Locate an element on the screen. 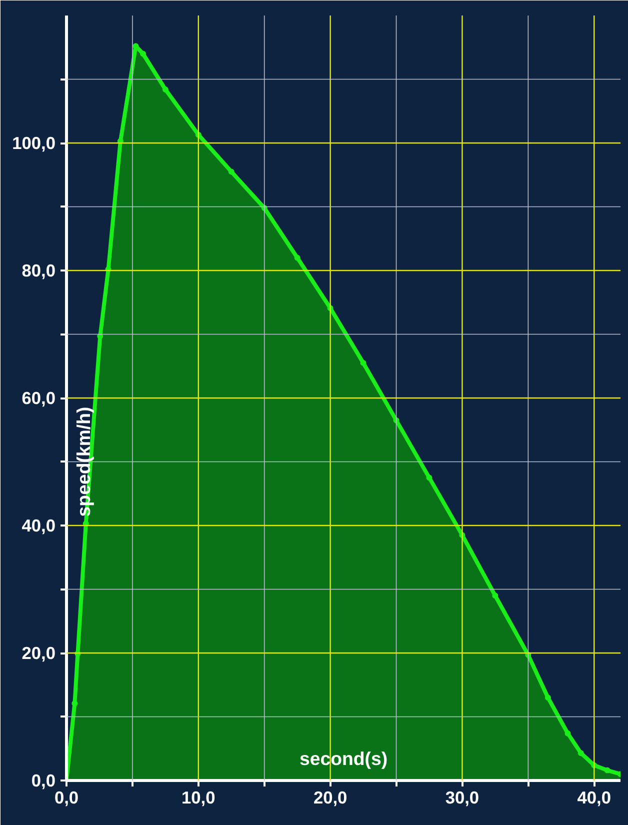 This screenshot has width=628, height=825. x-tick-label: 40,0 is located at coordinates (594, 798).